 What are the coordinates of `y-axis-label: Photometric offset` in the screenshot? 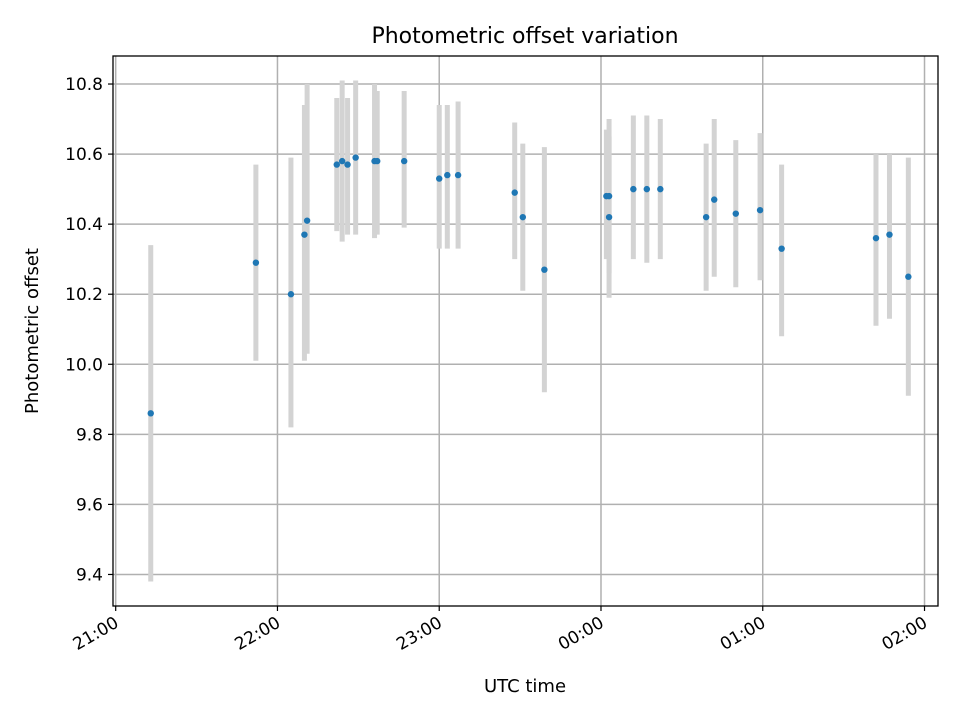 It's located at (32, 331).